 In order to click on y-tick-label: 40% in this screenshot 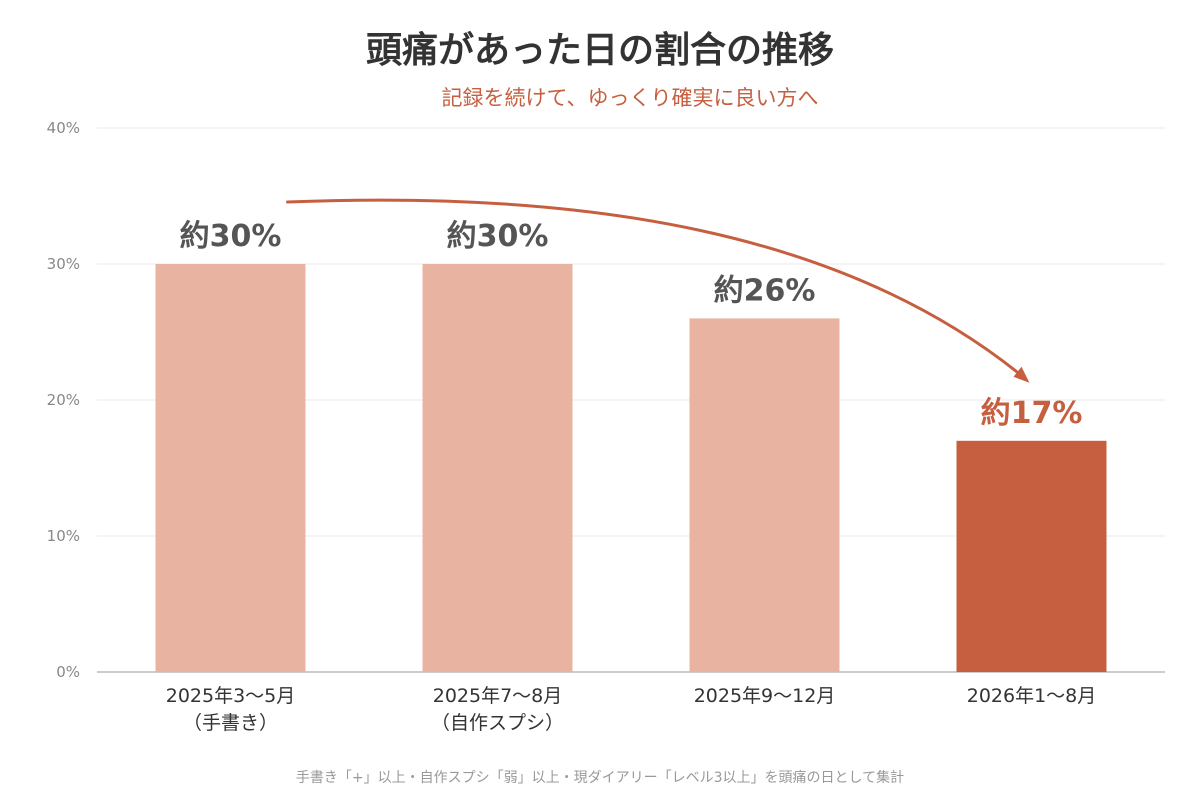, I will do `click(63, 128)`.